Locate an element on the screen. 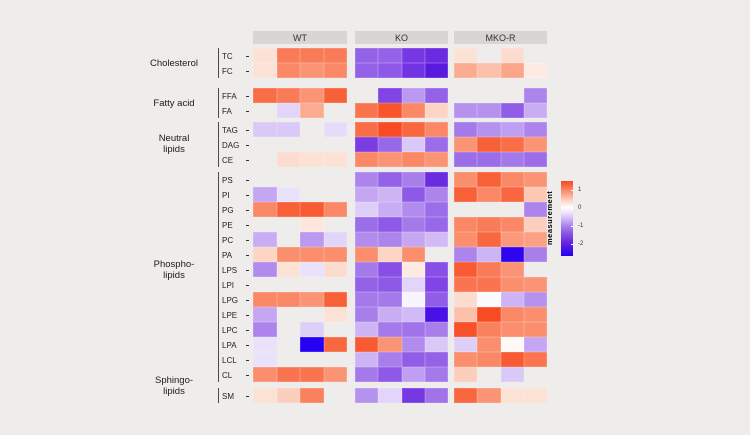 Image resolution: width=750 pixels, height=435 pixels. legend-tick-label--1: -1 is located at coordinates (581, 225).